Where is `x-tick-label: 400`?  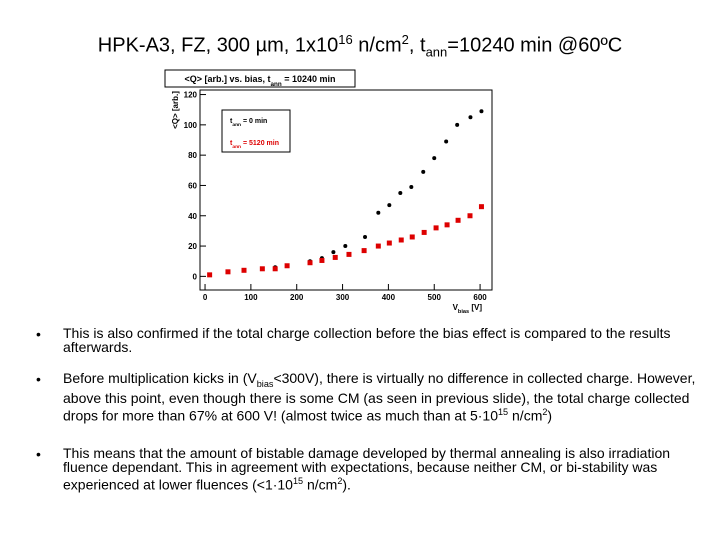 x-tick-label: 400 is located at coordinates (389, 297).